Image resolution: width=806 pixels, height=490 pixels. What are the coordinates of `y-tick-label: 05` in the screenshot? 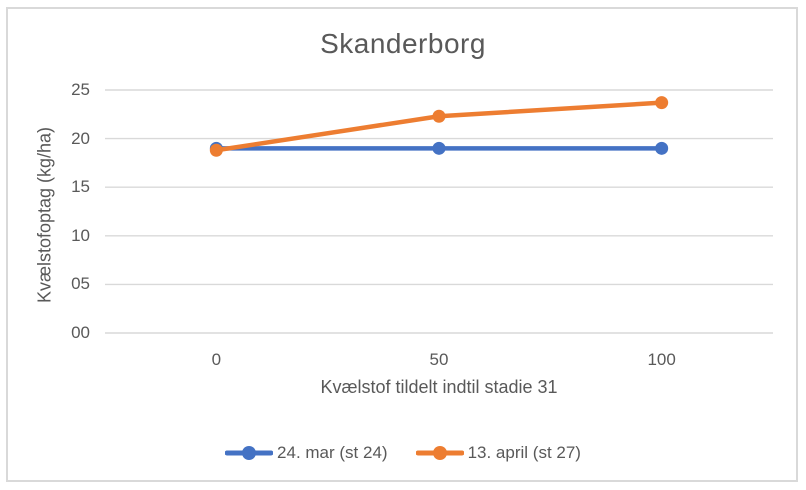 It's located at (80, 284).